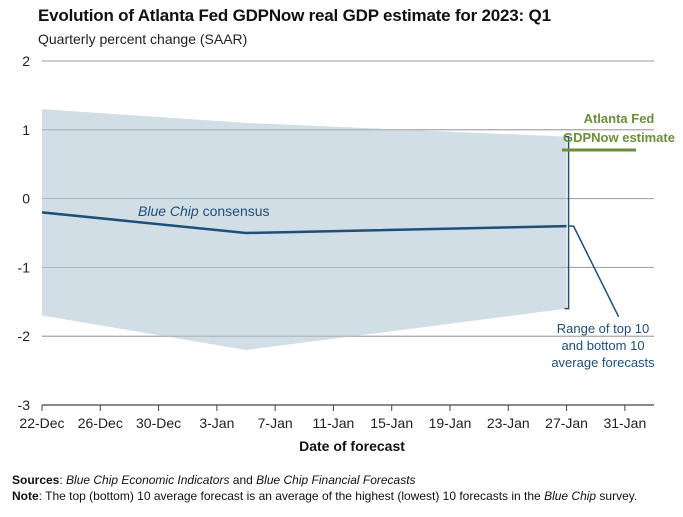 The width and height of the screenshot is (683, 517). What do you see at coordinates (204, 211) in the screenshot?
I see `blue-chip-consensus-label: Blue Chip consensus` at bounding box center [204, 211].